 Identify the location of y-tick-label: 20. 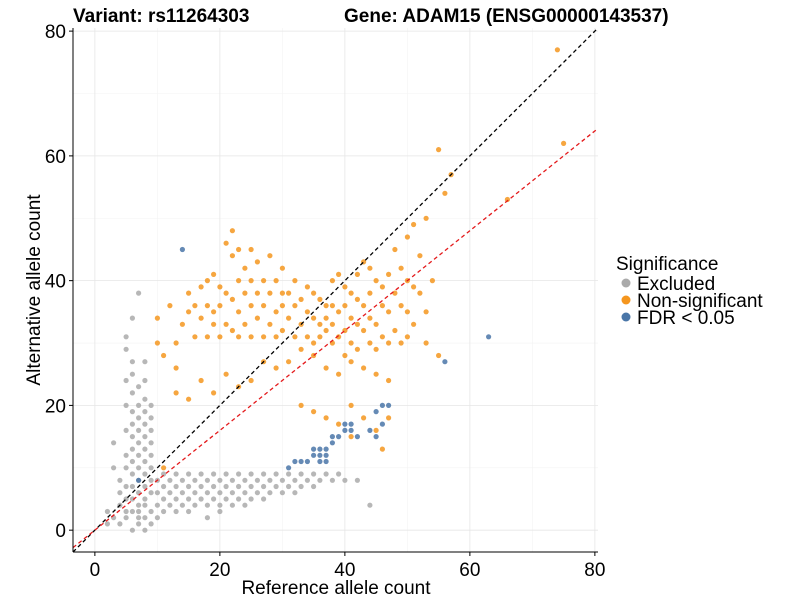
(55, 406).